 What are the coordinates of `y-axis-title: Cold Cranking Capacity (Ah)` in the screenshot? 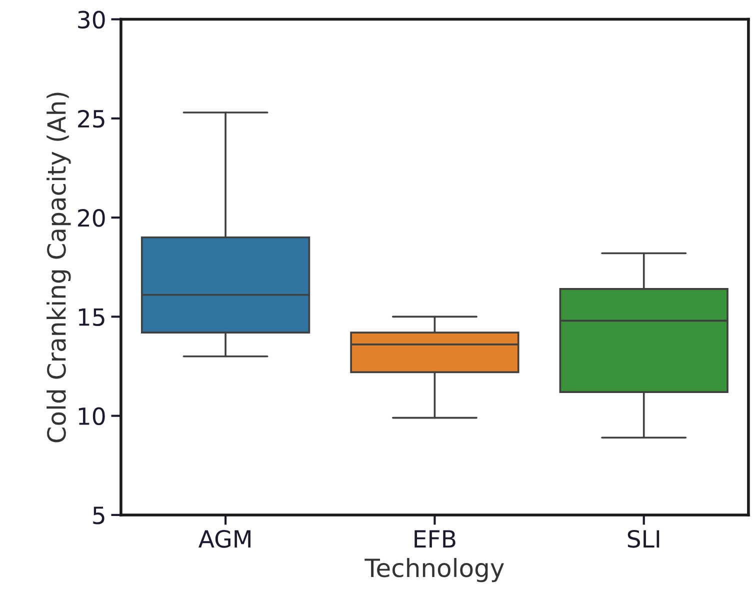 It's located at (58, 267).